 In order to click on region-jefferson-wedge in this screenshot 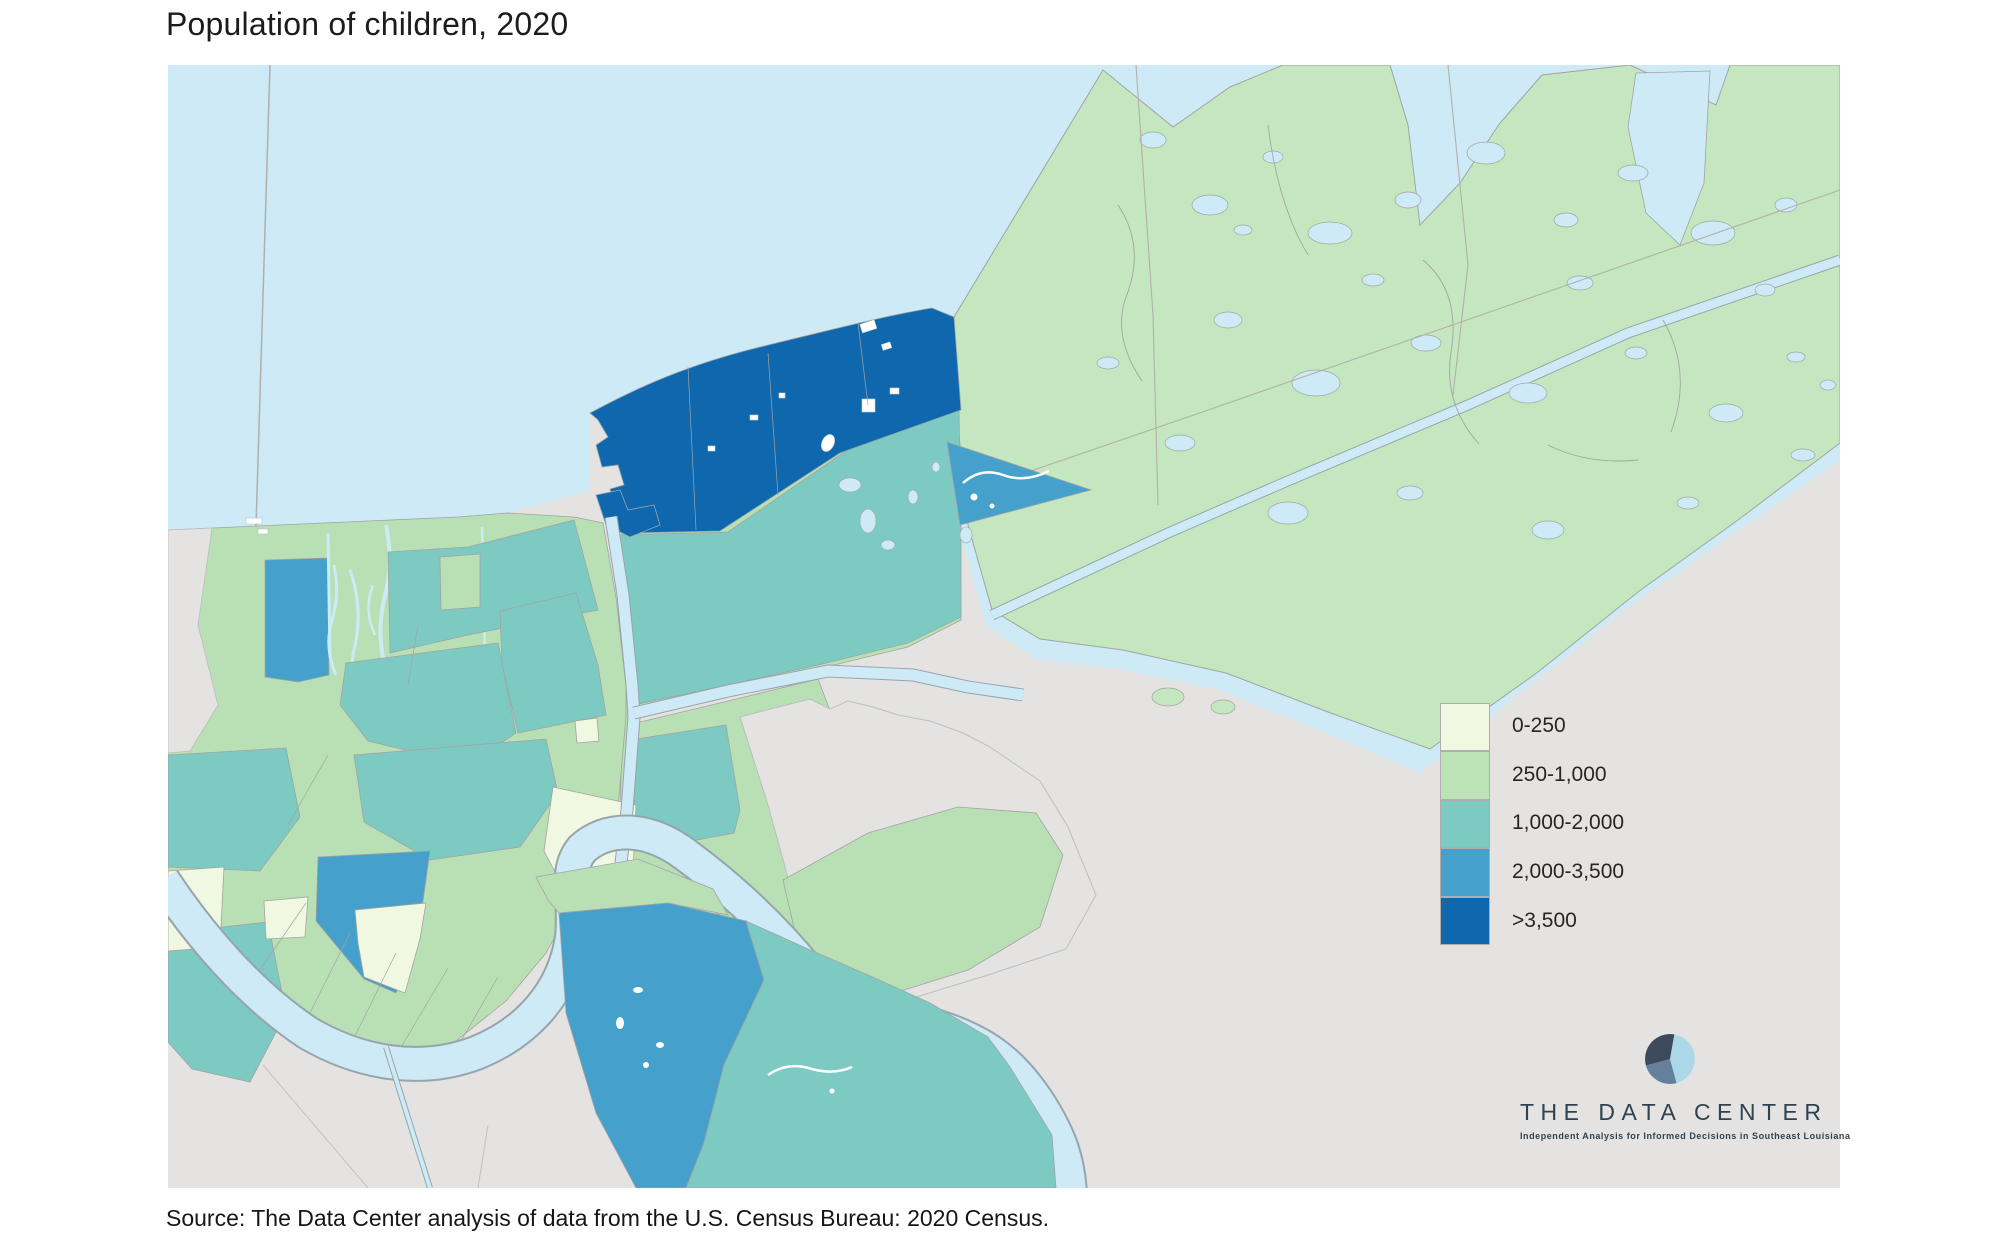, I will do `click(193, 640)`.